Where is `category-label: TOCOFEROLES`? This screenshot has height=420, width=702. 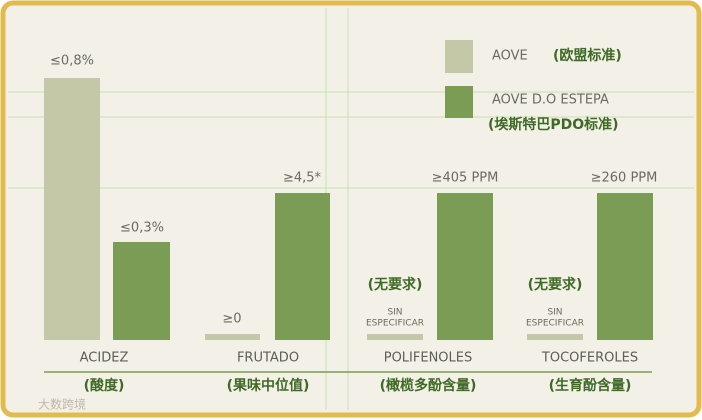
category-label: TOCOFEROLES is located at coordinates (589, 358).